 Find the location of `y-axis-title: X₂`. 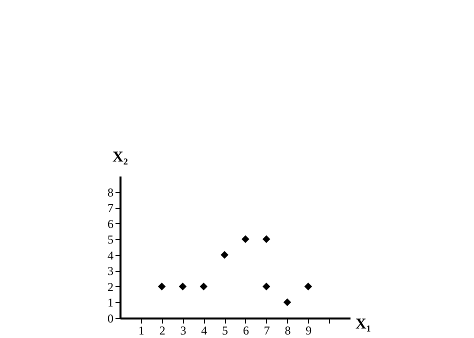

y-axis-title: X₂ is located at coordinates (120, 158).